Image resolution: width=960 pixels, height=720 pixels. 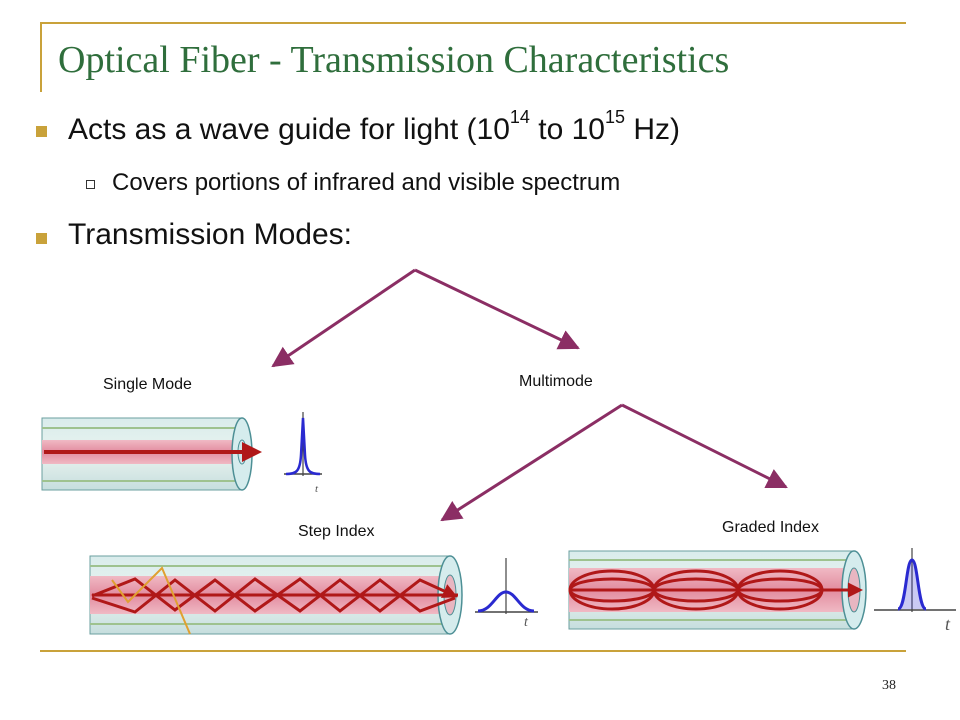 What do you see at coordinates (526, 622) in the screenshot?
I see `step-index-time-label: t` at bounding box center [526, 622].